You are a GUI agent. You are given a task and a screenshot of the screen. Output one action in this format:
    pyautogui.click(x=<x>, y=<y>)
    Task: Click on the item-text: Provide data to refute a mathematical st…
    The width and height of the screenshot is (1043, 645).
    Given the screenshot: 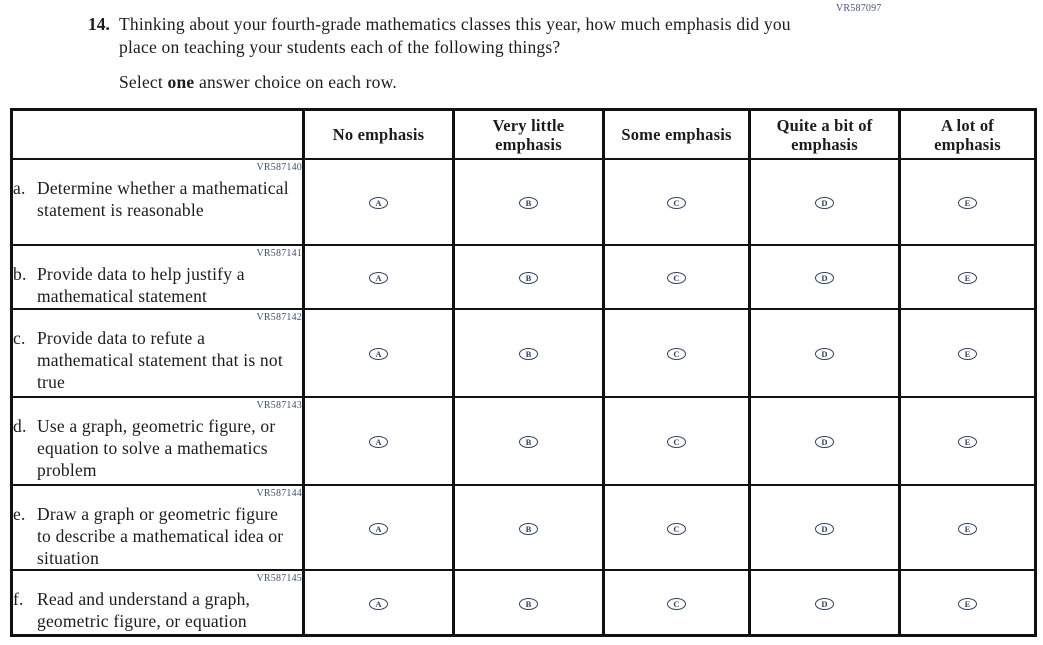 What is the action you would take?
    pyautogui.click(x=160, y=360)
    